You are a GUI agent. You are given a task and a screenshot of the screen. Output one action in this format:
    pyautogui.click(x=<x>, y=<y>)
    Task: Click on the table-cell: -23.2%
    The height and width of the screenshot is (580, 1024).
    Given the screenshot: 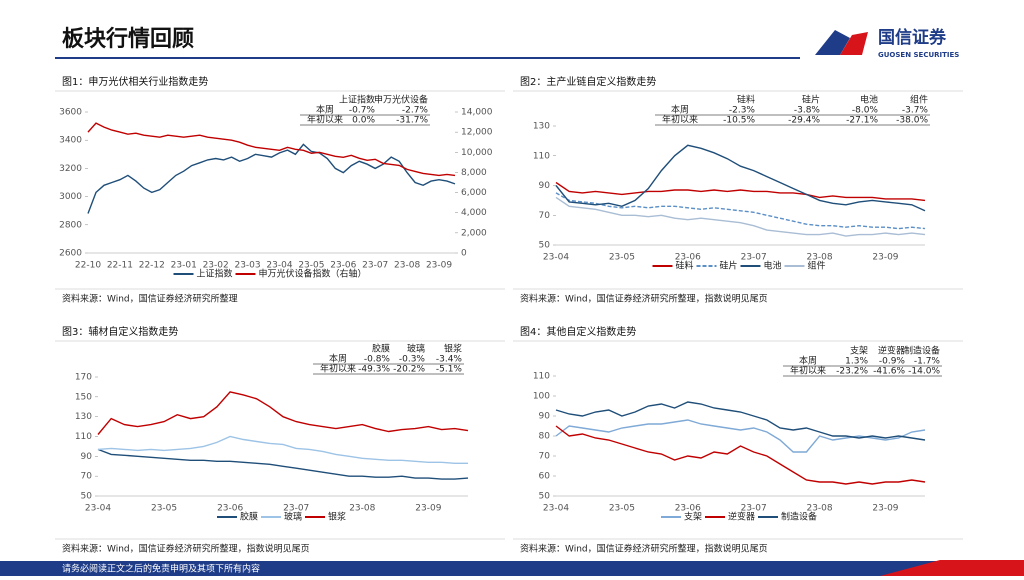 What is the action you would take?
    pyautogui.click(x=852, y=372)
    